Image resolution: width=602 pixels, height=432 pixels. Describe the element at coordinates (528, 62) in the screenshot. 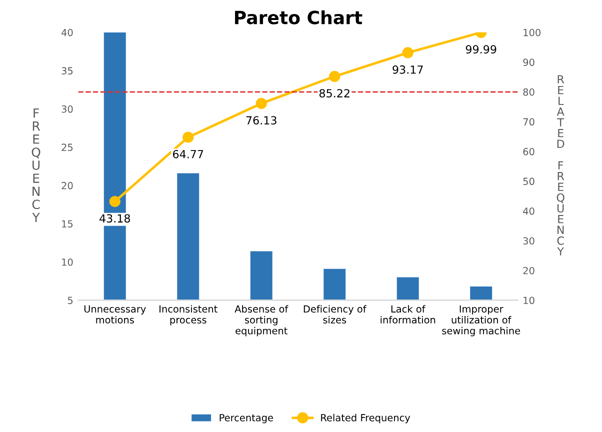

I see `y2-tick-label: 90` at that location.